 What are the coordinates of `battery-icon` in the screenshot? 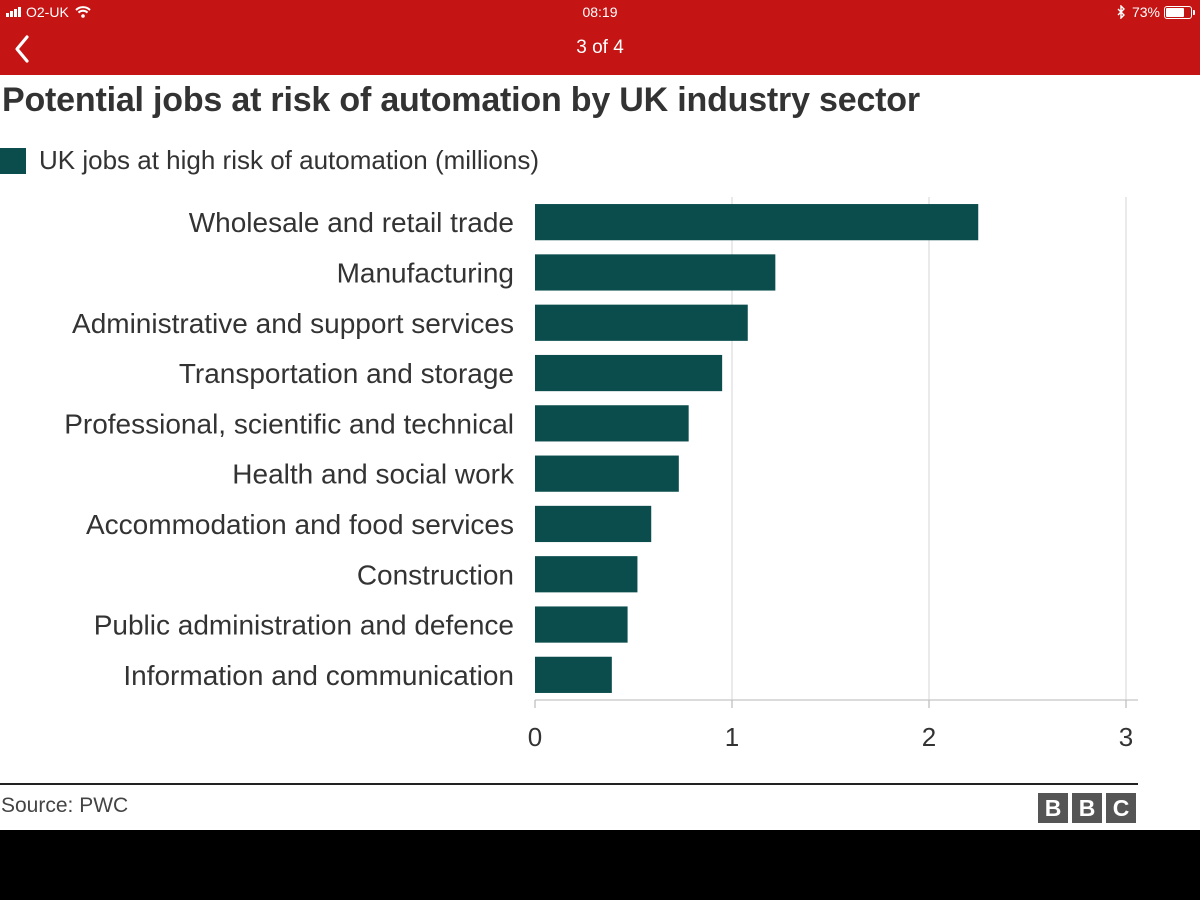 It's located at (1179, 12).